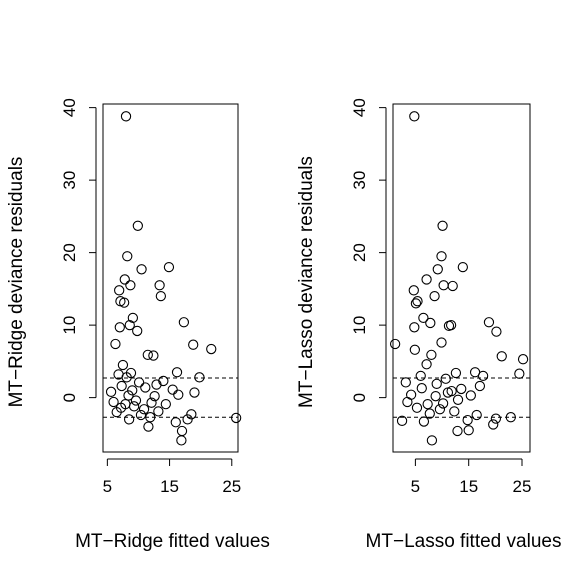  Describe the element at coordinates (16, 282) in the screenshot. I see `y-axis-title: MT−Ridge deviance residuals` at that location.